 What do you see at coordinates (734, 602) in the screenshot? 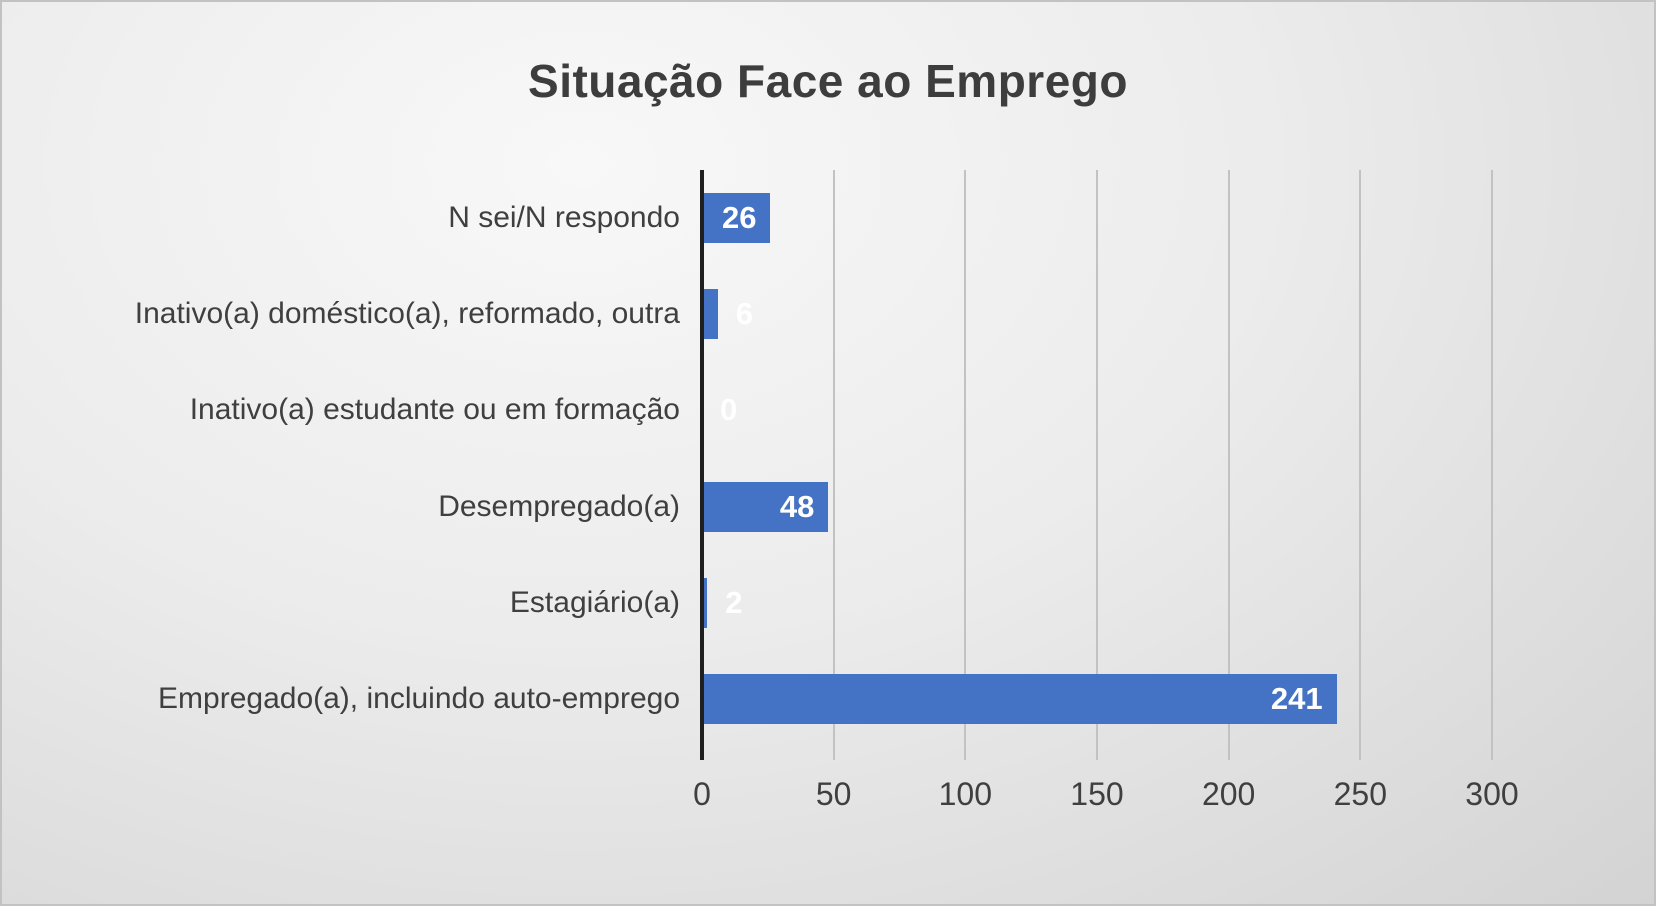
I see `value-label: 2` at bounding box center [734, 602].